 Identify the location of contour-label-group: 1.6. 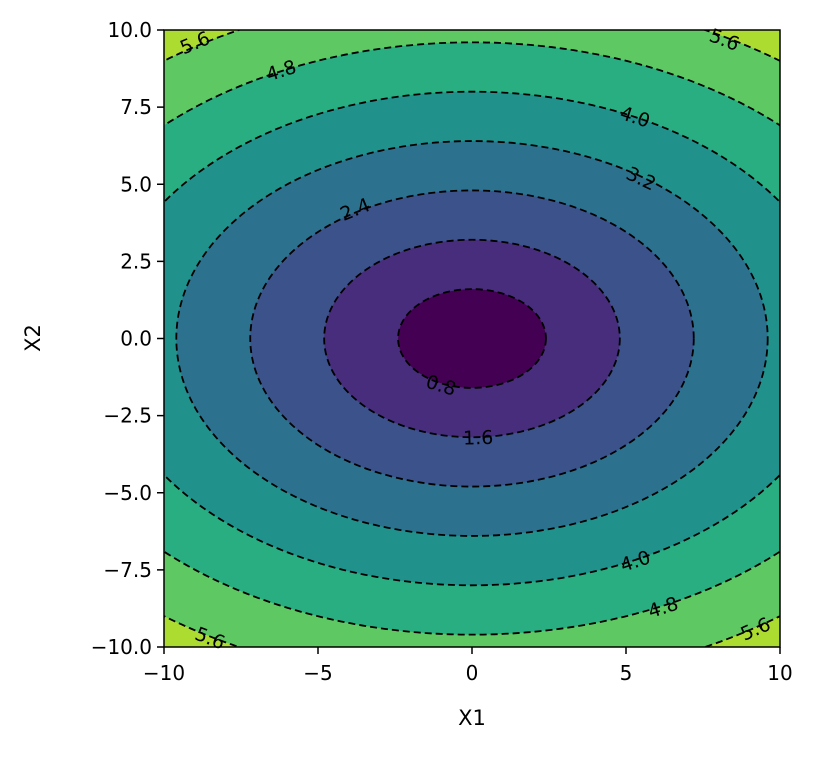
(478, 438).